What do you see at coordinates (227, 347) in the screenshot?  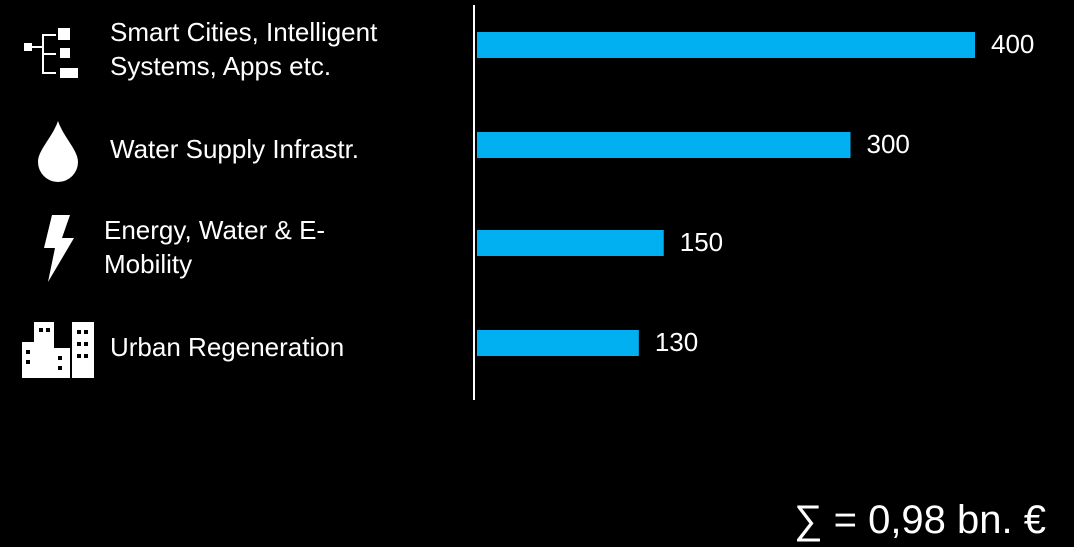 I see `category-label: Urban Regeneration` at bounding box center [227, 347].